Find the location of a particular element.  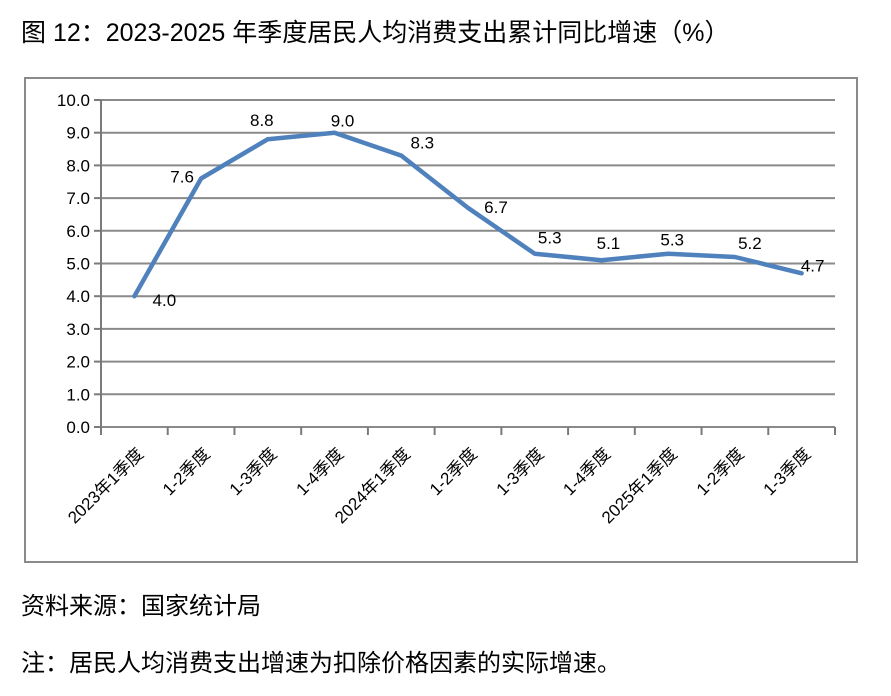

data-label: 5.1 is located at coordinates (609, 243).